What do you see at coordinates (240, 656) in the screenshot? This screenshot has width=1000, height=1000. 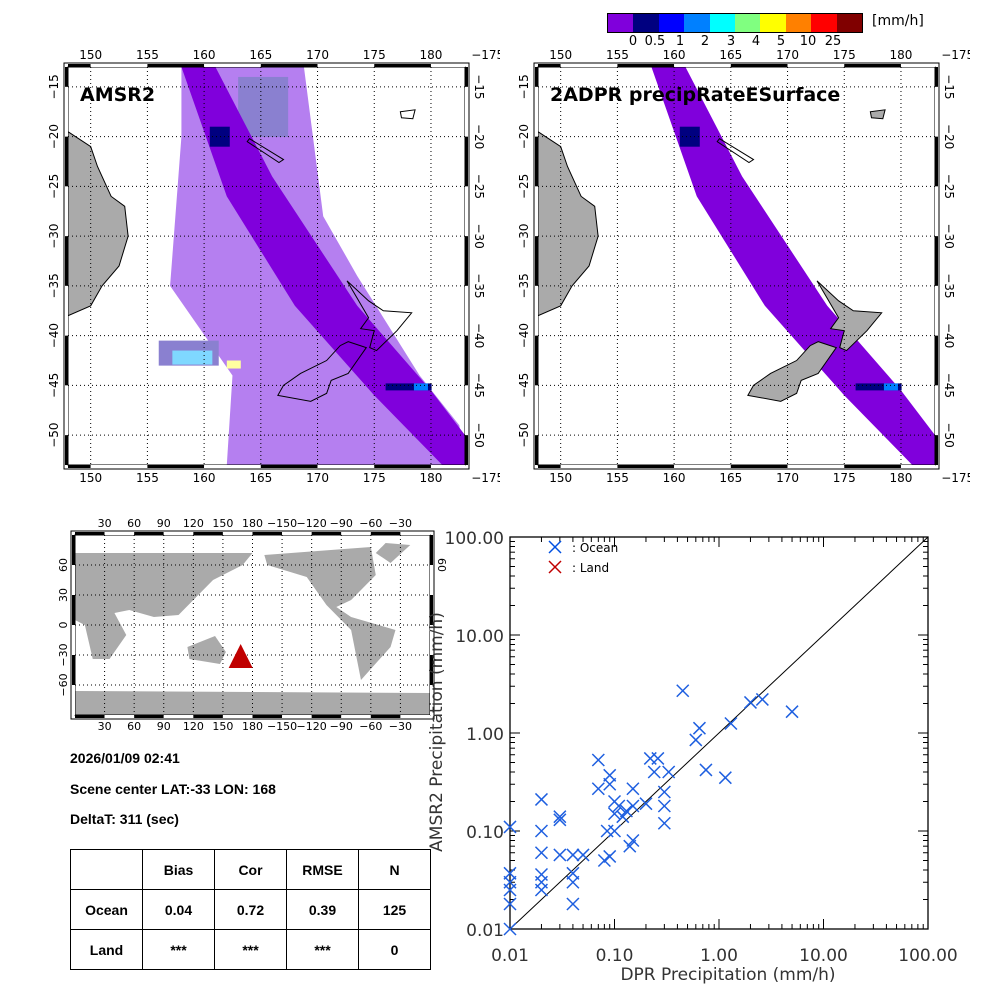 I see `scene-location-marker-icon` at bounding box center [240, 656].